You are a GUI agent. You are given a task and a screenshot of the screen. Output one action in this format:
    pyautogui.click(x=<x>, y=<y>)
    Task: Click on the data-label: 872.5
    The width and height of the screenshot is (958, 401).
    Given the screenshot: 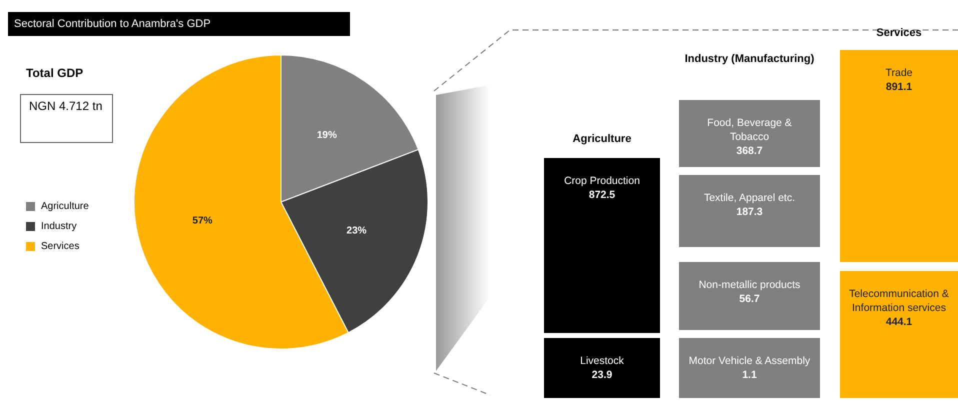 What is the action you would take?
    pyautogui.click(x=602, y=195)
    